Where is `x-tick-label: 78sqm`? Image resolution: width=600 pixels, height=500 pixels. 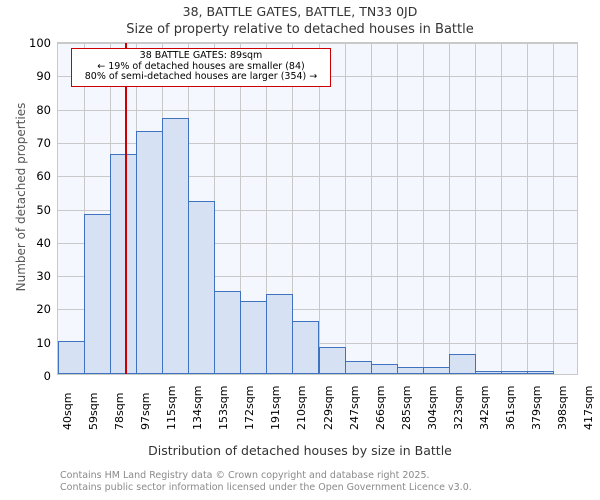
x-tick-label: 78sqm is located at coordinates (120, 411).